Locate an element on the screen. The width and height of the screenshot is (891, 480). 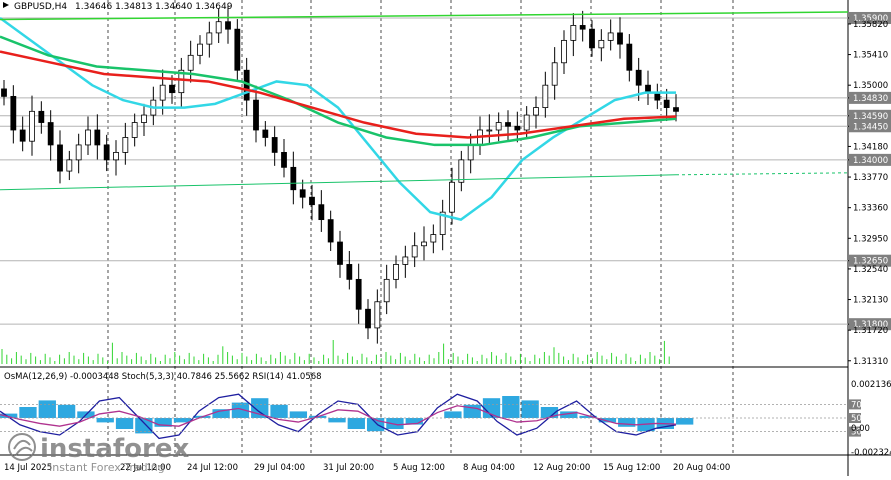
stochastic-line is located at coordinates (338, 416).